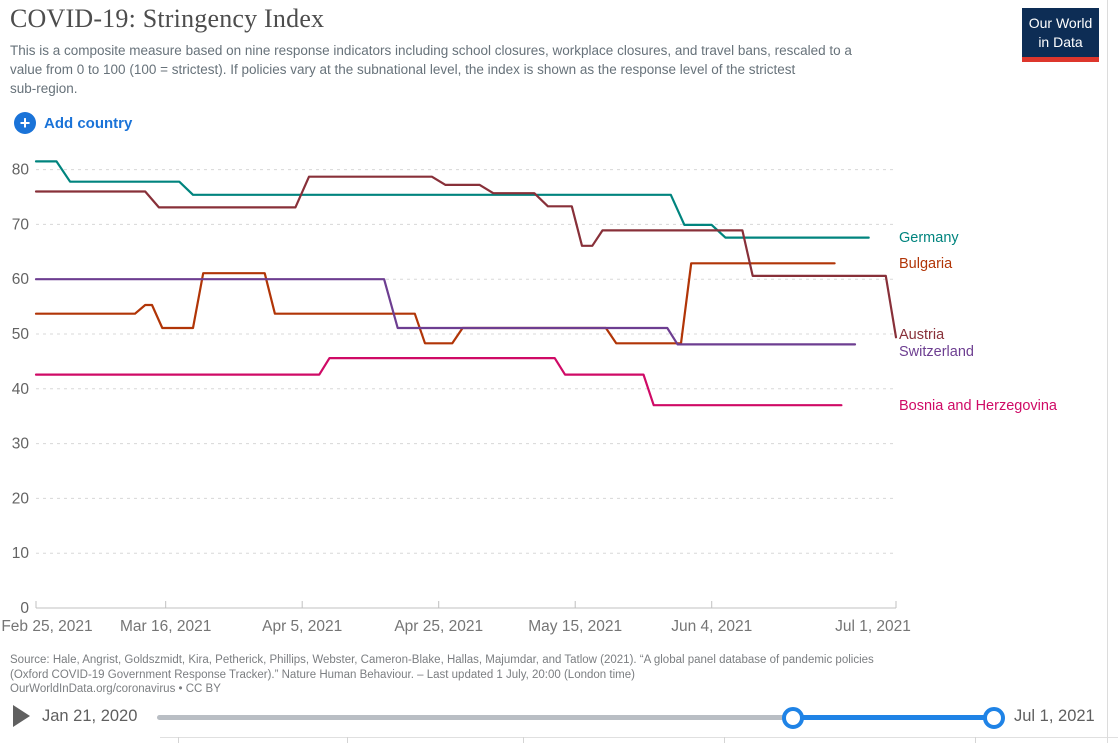 The width and height of the screenshot is (1120, 743). I want to click on y-axis-label-60: 60, so click(21, 279).